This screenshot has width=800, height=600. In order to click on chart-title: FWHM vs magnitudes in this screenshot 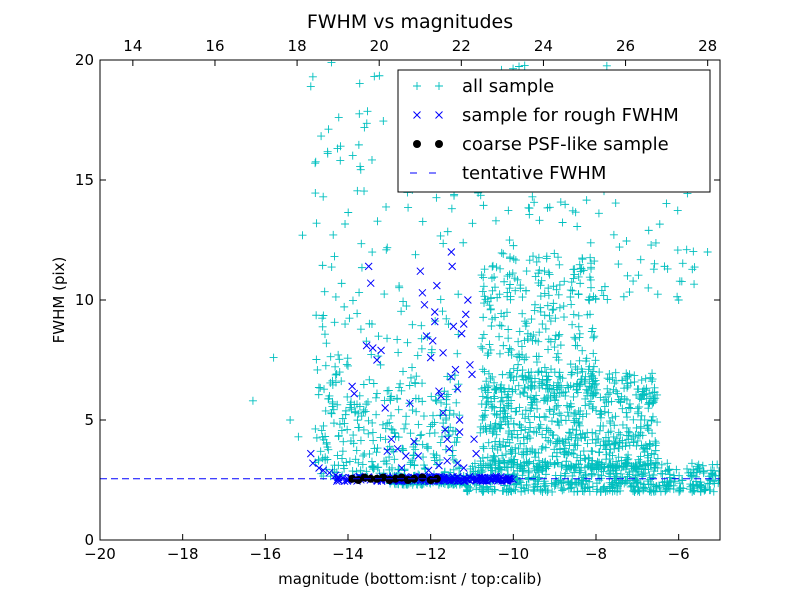, I will do `click(410, 22)`.